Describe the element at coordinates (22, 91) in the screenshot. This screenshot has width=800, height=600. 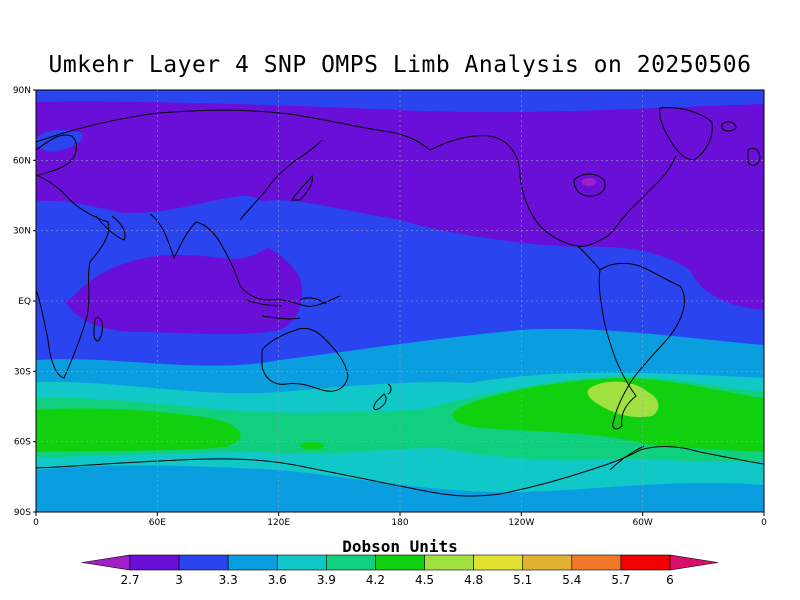
I see `y-tick-label: 90N` at that location.